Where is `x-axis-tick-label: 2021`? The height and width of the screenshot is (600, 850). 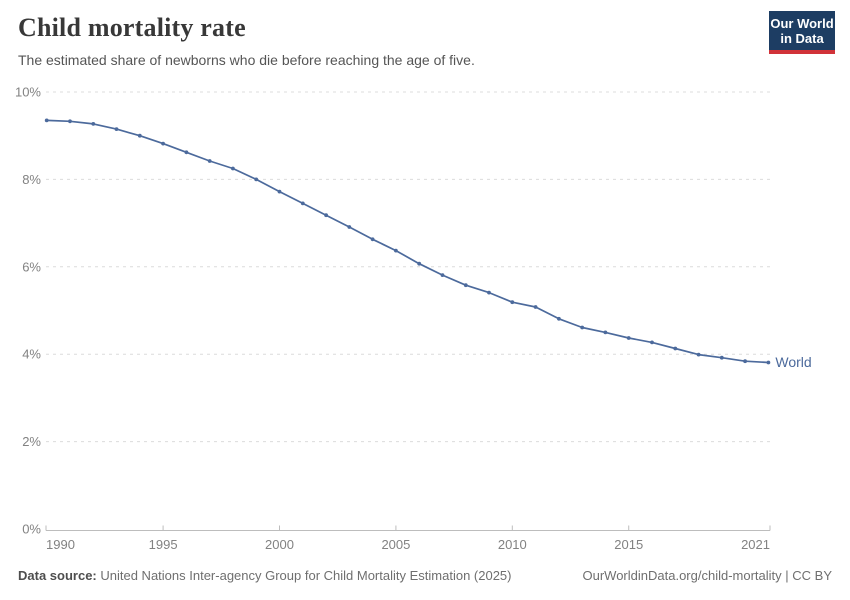 x-axis-tick-label: 2021 is located at coordinates (755, 544).